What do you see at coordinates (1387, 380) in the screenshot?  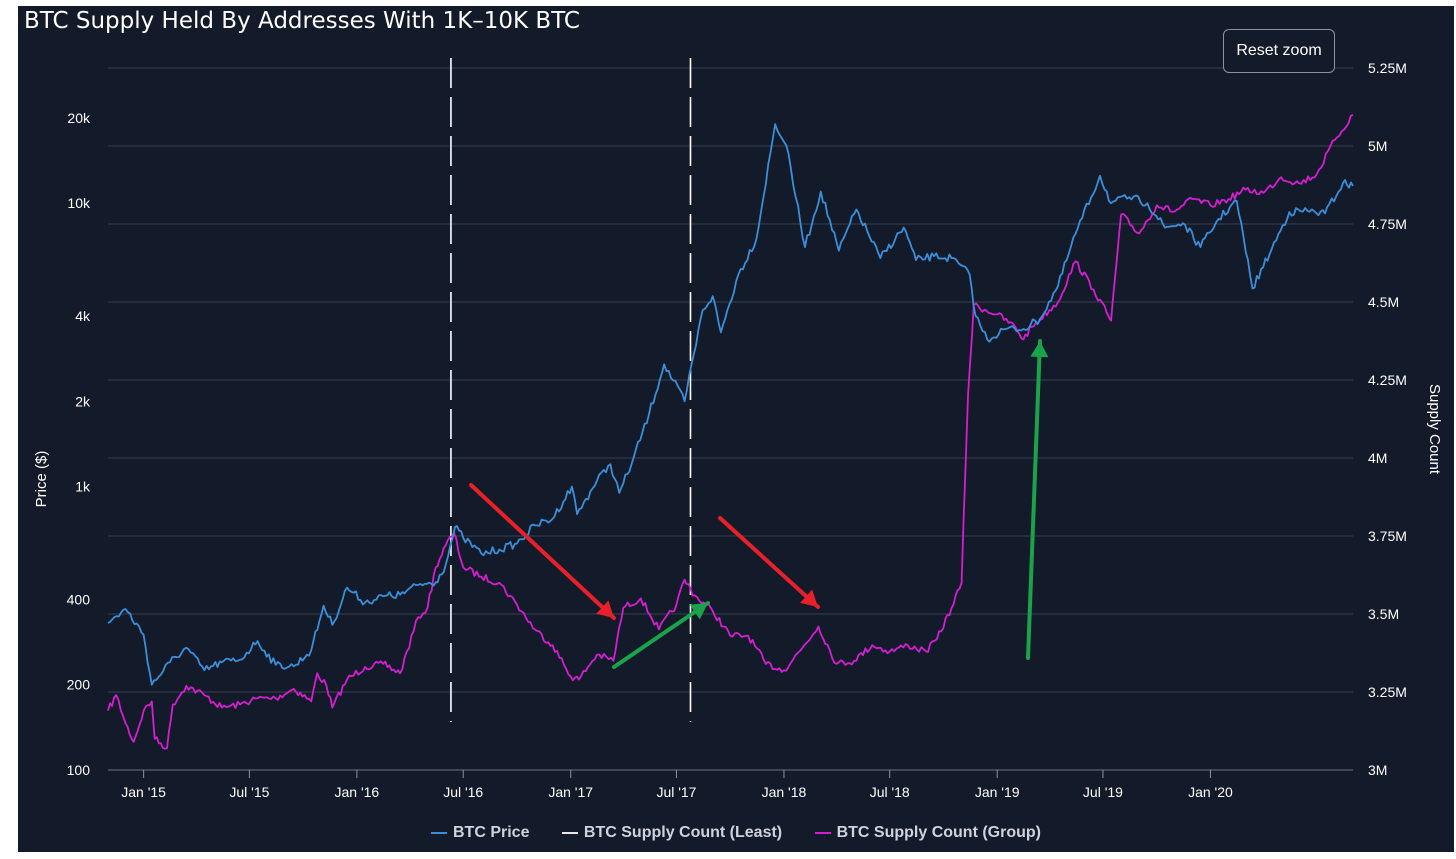 I see `y-right-tick-label: 4.25M` at bounding box center [1387, 380].